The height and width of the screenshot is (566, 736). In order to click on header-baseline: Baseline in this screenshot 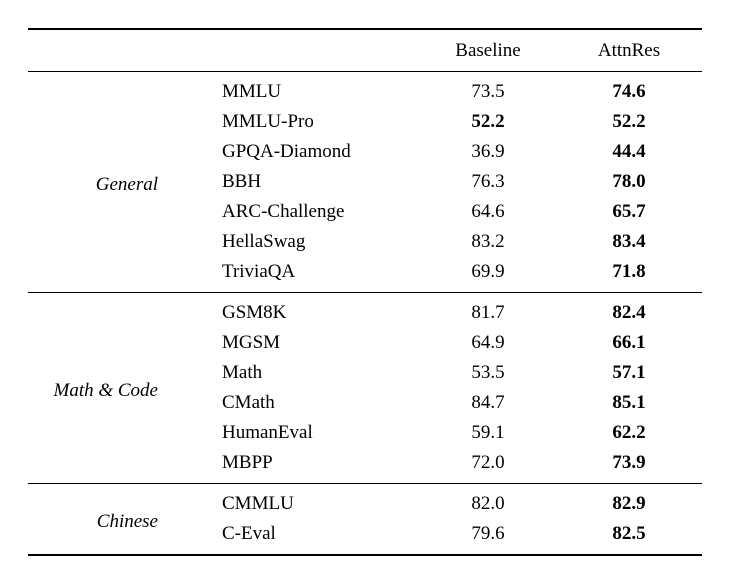, I will do `click(488, 50)`.